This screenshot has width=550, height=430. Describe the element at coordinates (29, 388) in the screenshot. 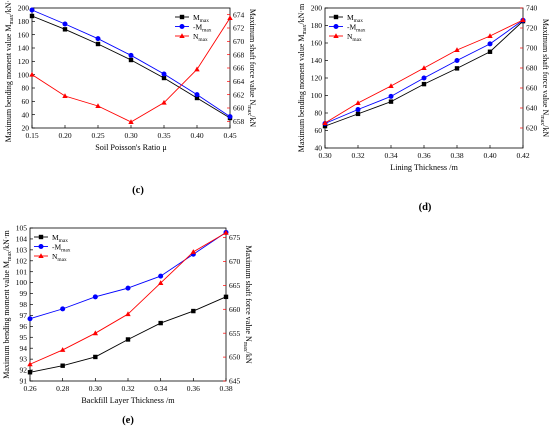

I see `x-tick-label: 0.26` at that location.